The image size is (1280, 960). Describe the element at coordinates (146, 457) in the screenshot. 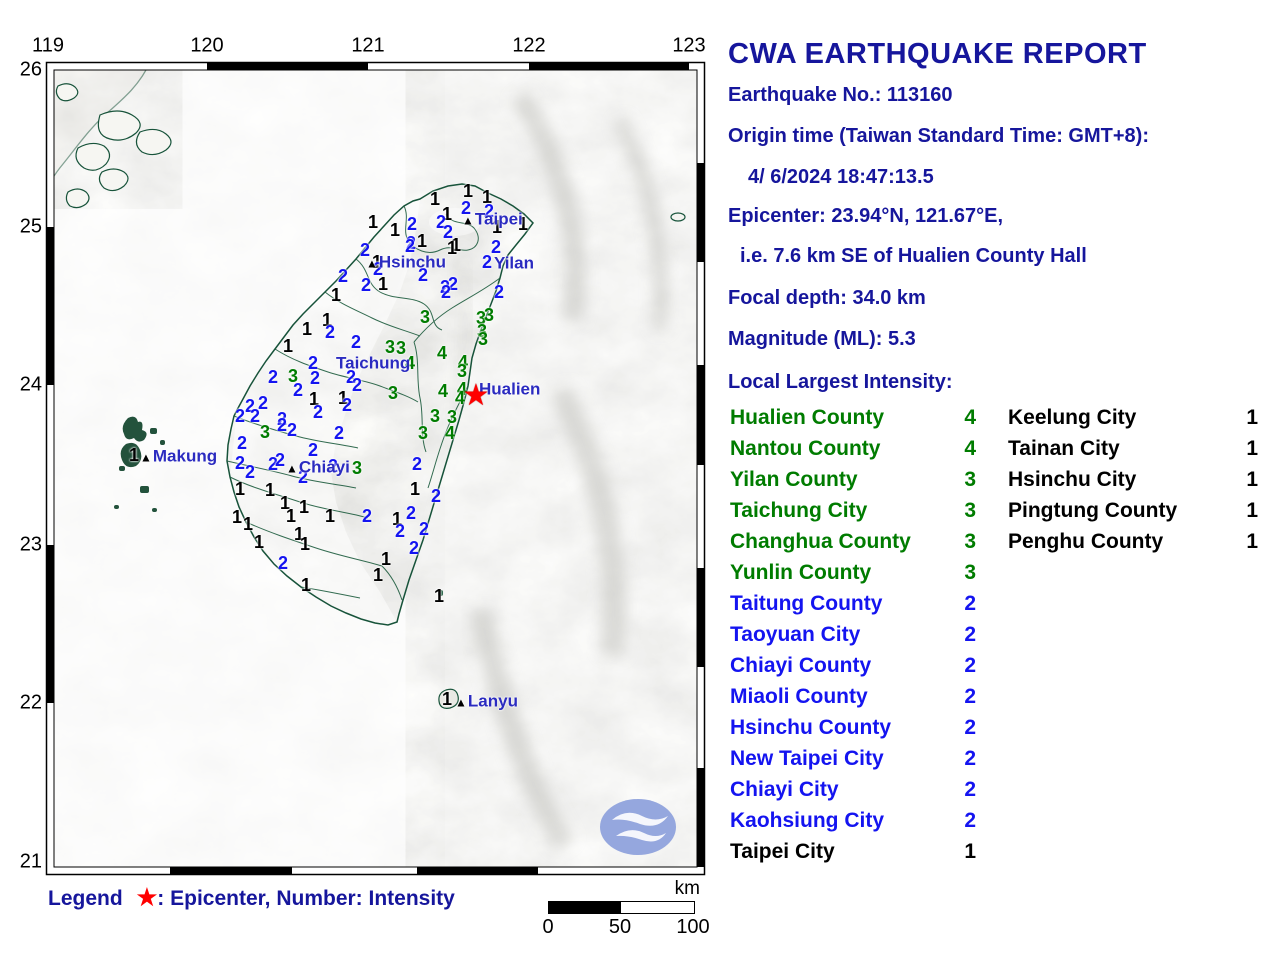

I see `city-triangle-icon: ▲` at that location.